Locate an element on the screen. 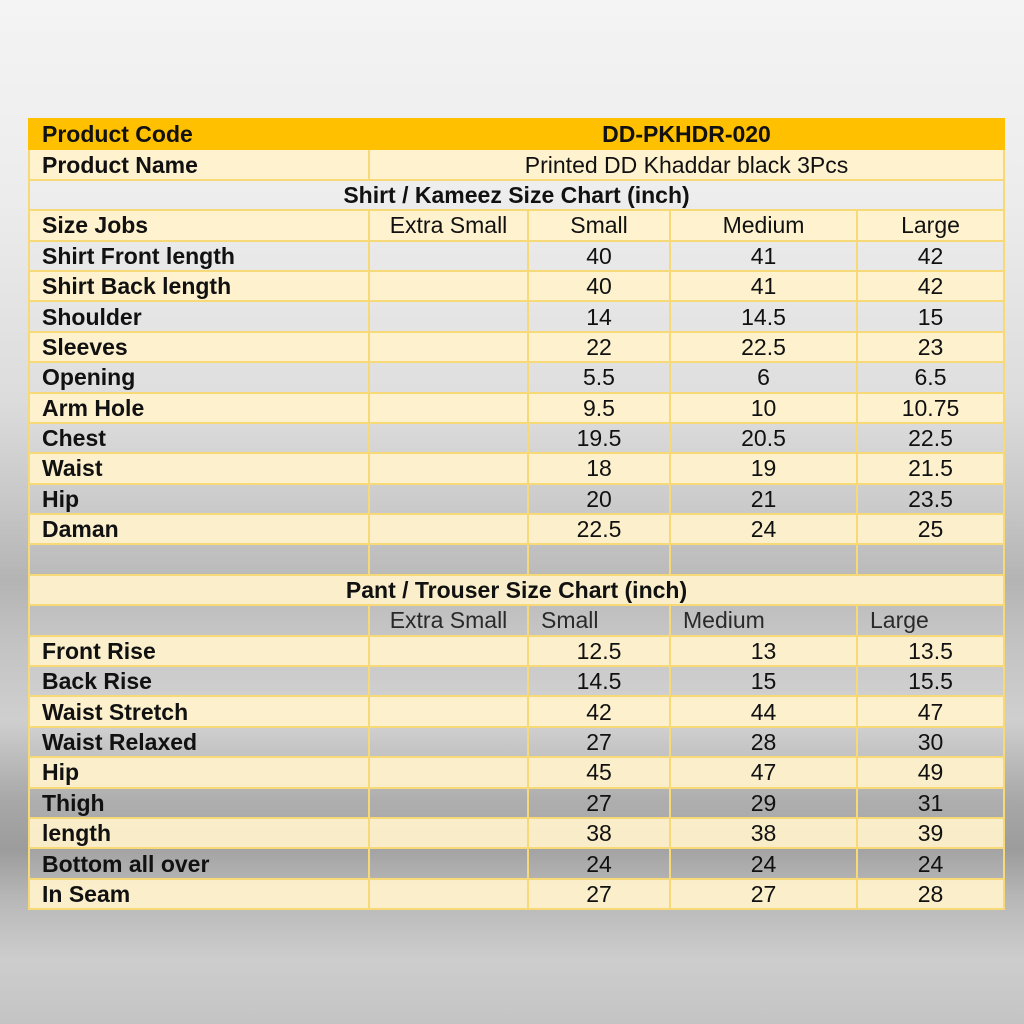 The height and width of the screenshot is (1024, 1024). cell-value: 30 is located at coordinates (930, 742).